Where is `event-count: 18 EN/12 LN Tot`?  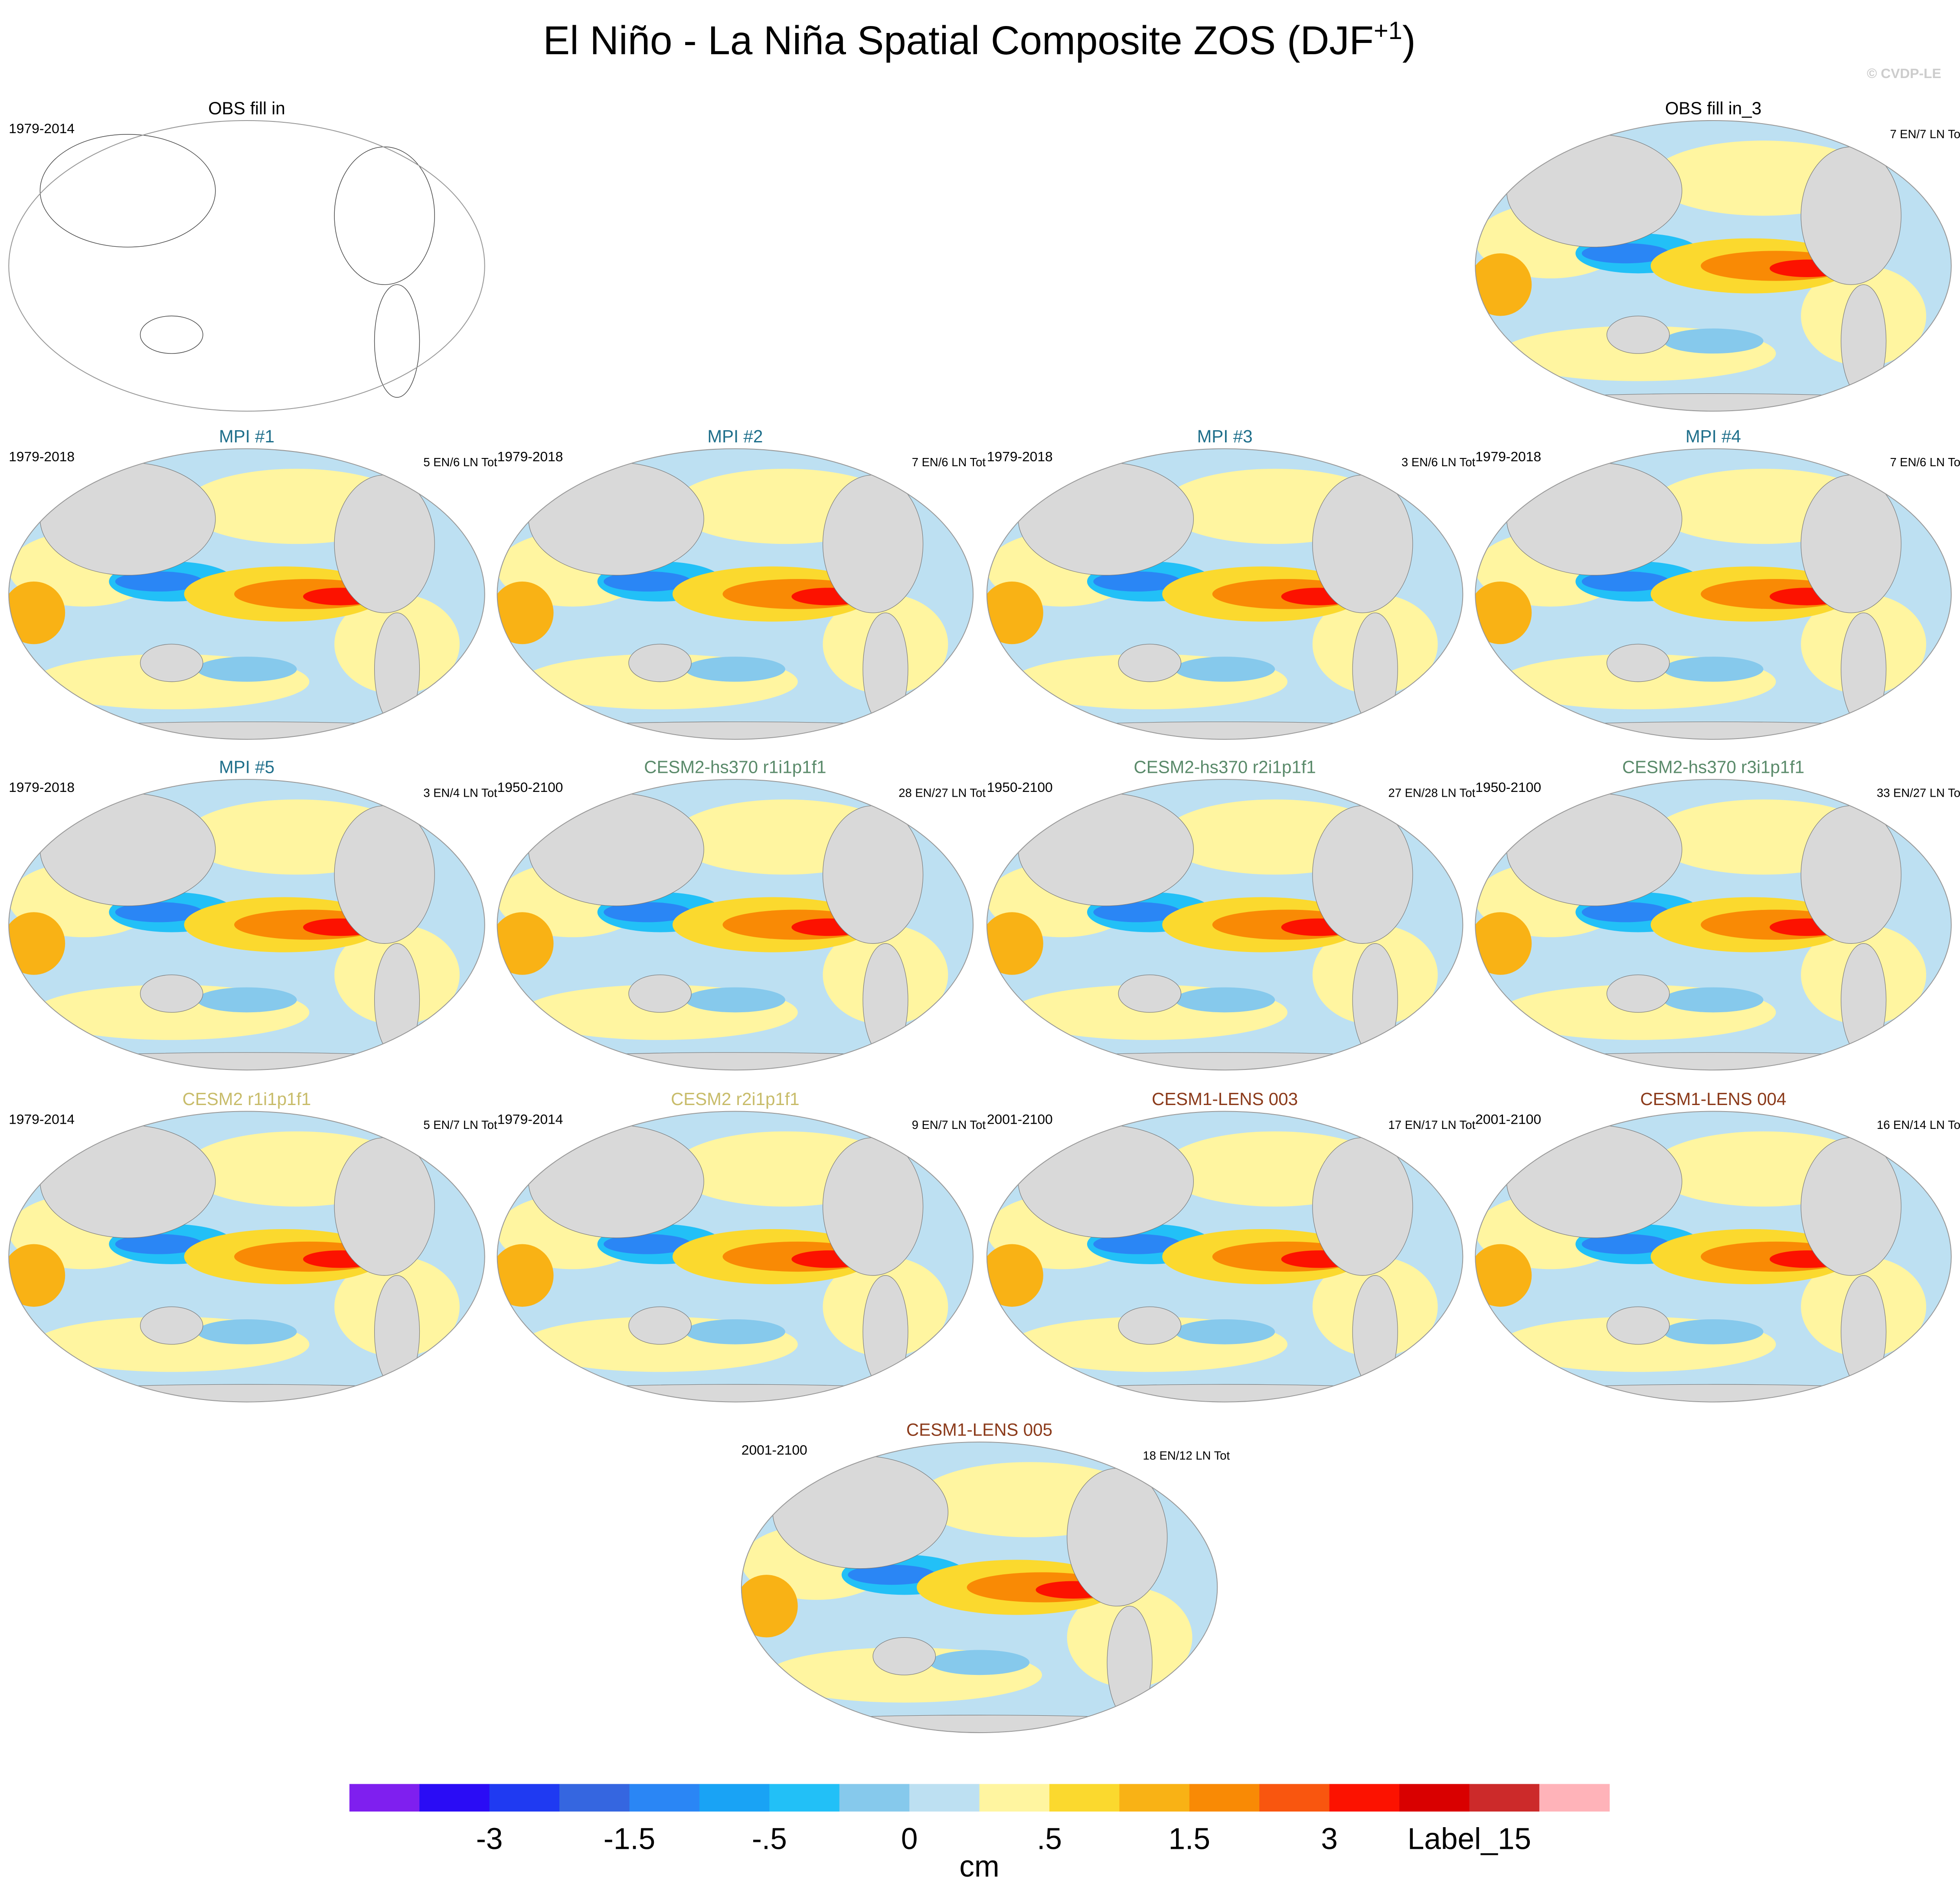
event-count: 18 EN/12 LN Tot is located at coordinates (1186, 1455).